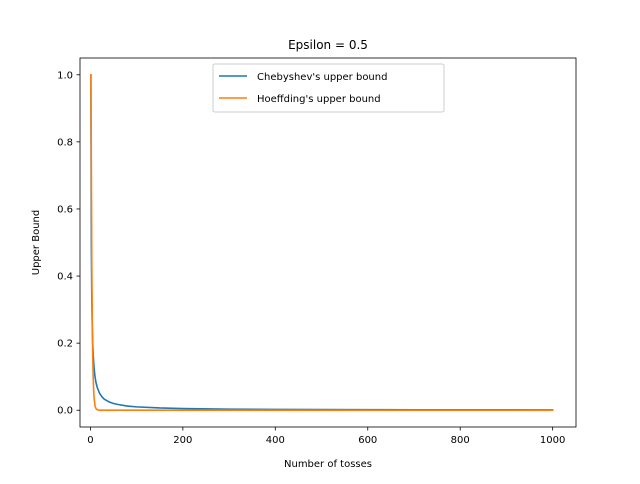 The image size is (640, 484). I want to click on x-tick-label: 0, so click(90, 440).